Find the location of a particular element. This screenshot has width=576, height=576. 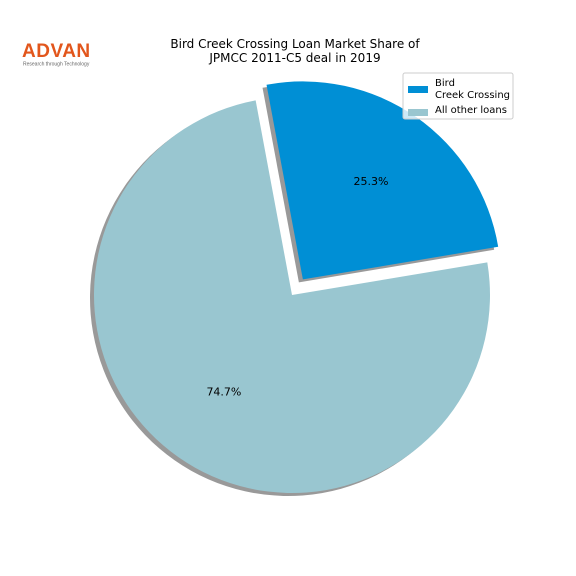

legend-box is located at coordinates (458, 96).